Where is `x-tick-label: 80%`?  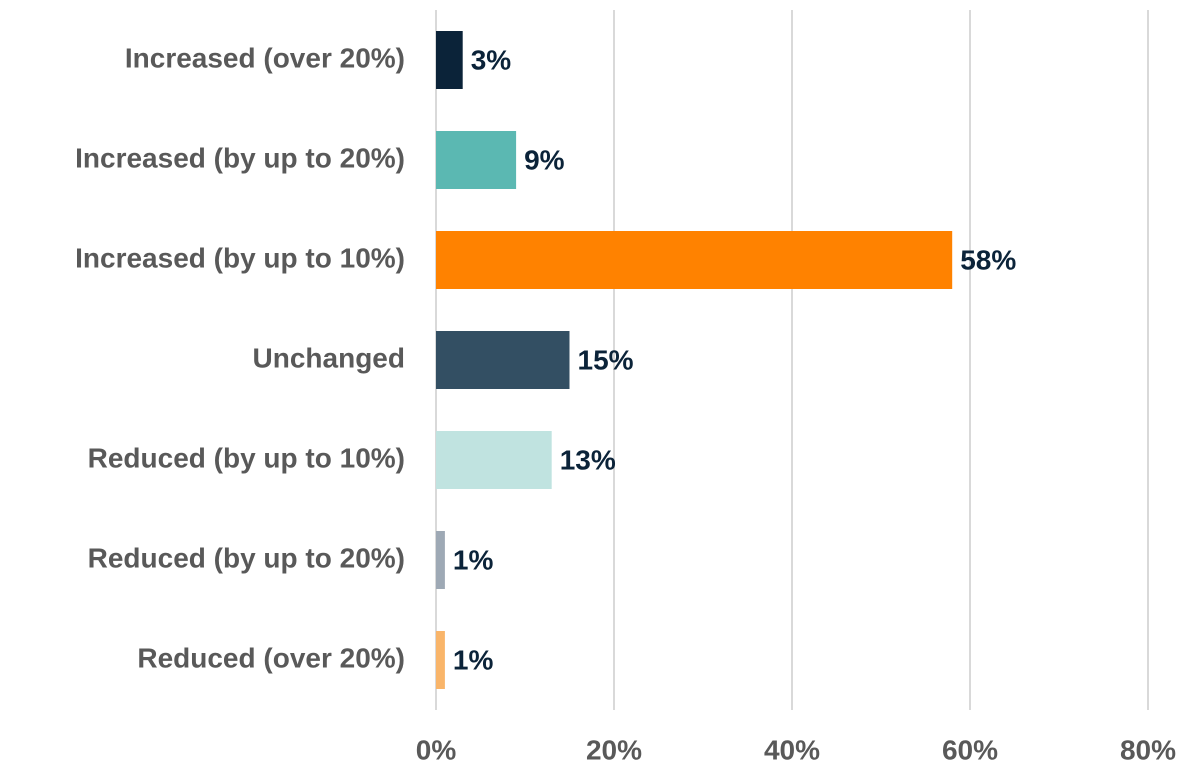
x-tick-label: 80% is located at coordinates (1148, 749).